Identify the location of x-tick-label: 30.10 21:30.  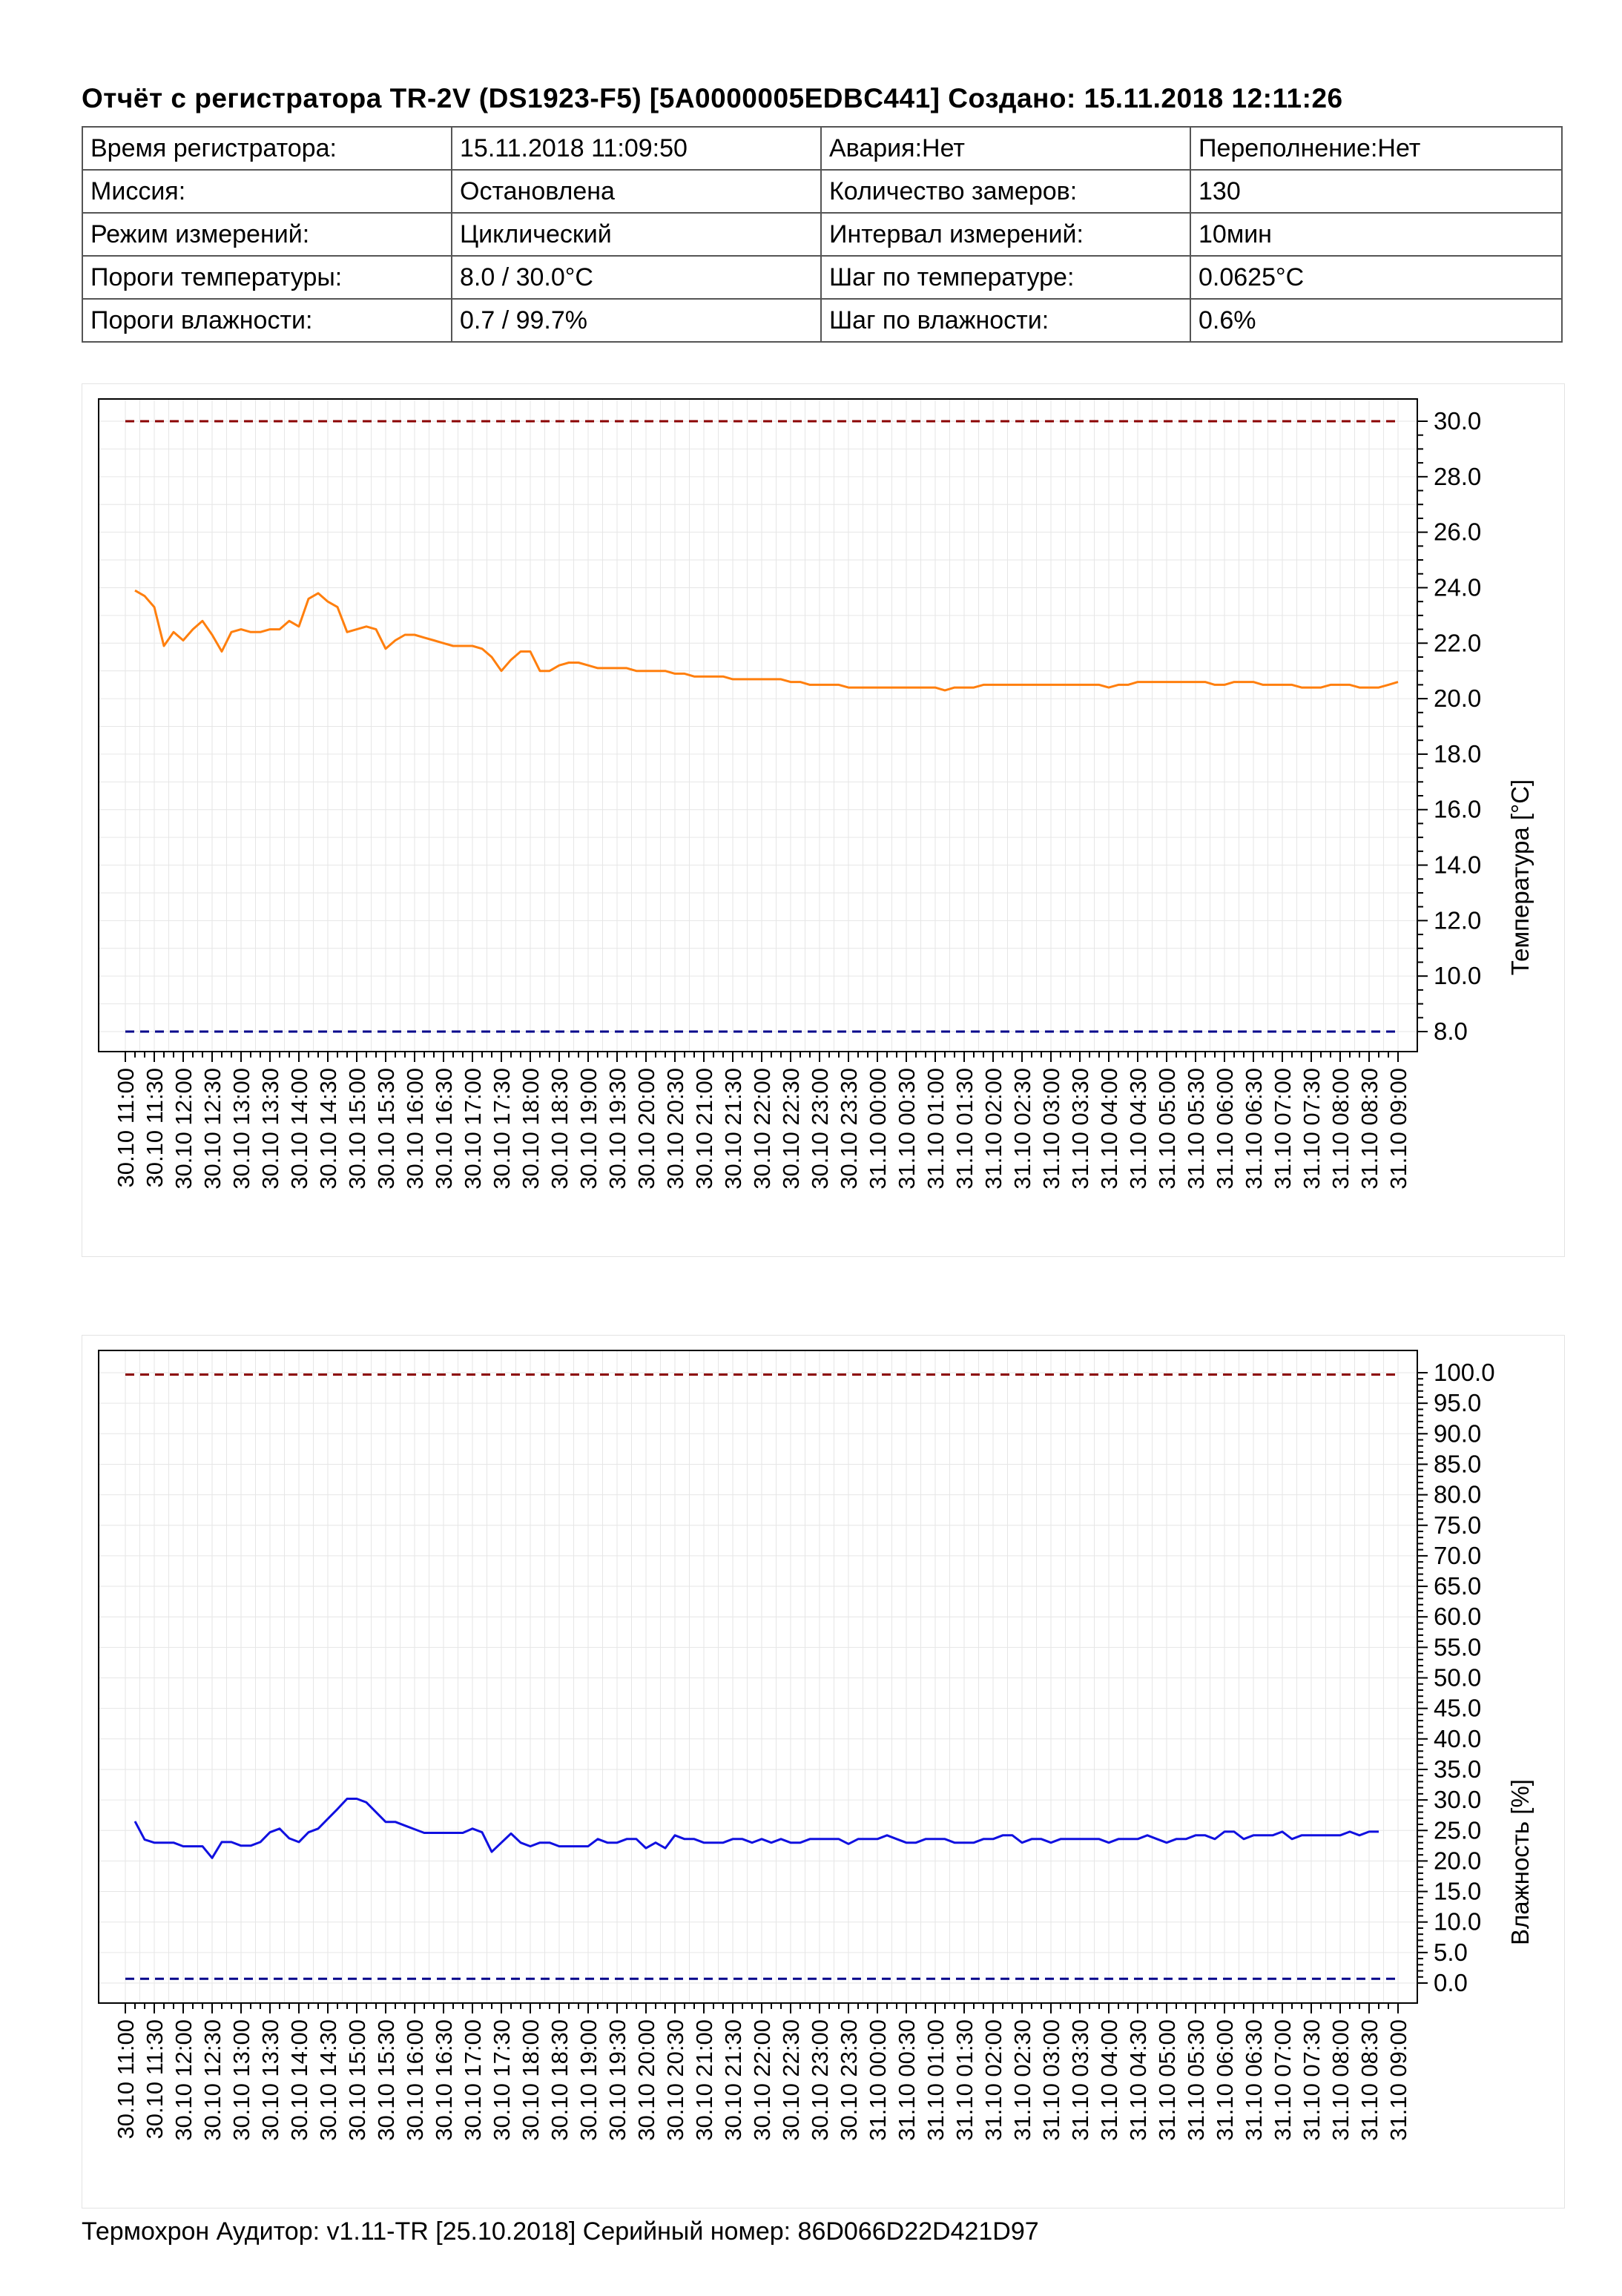
(733, 2080).